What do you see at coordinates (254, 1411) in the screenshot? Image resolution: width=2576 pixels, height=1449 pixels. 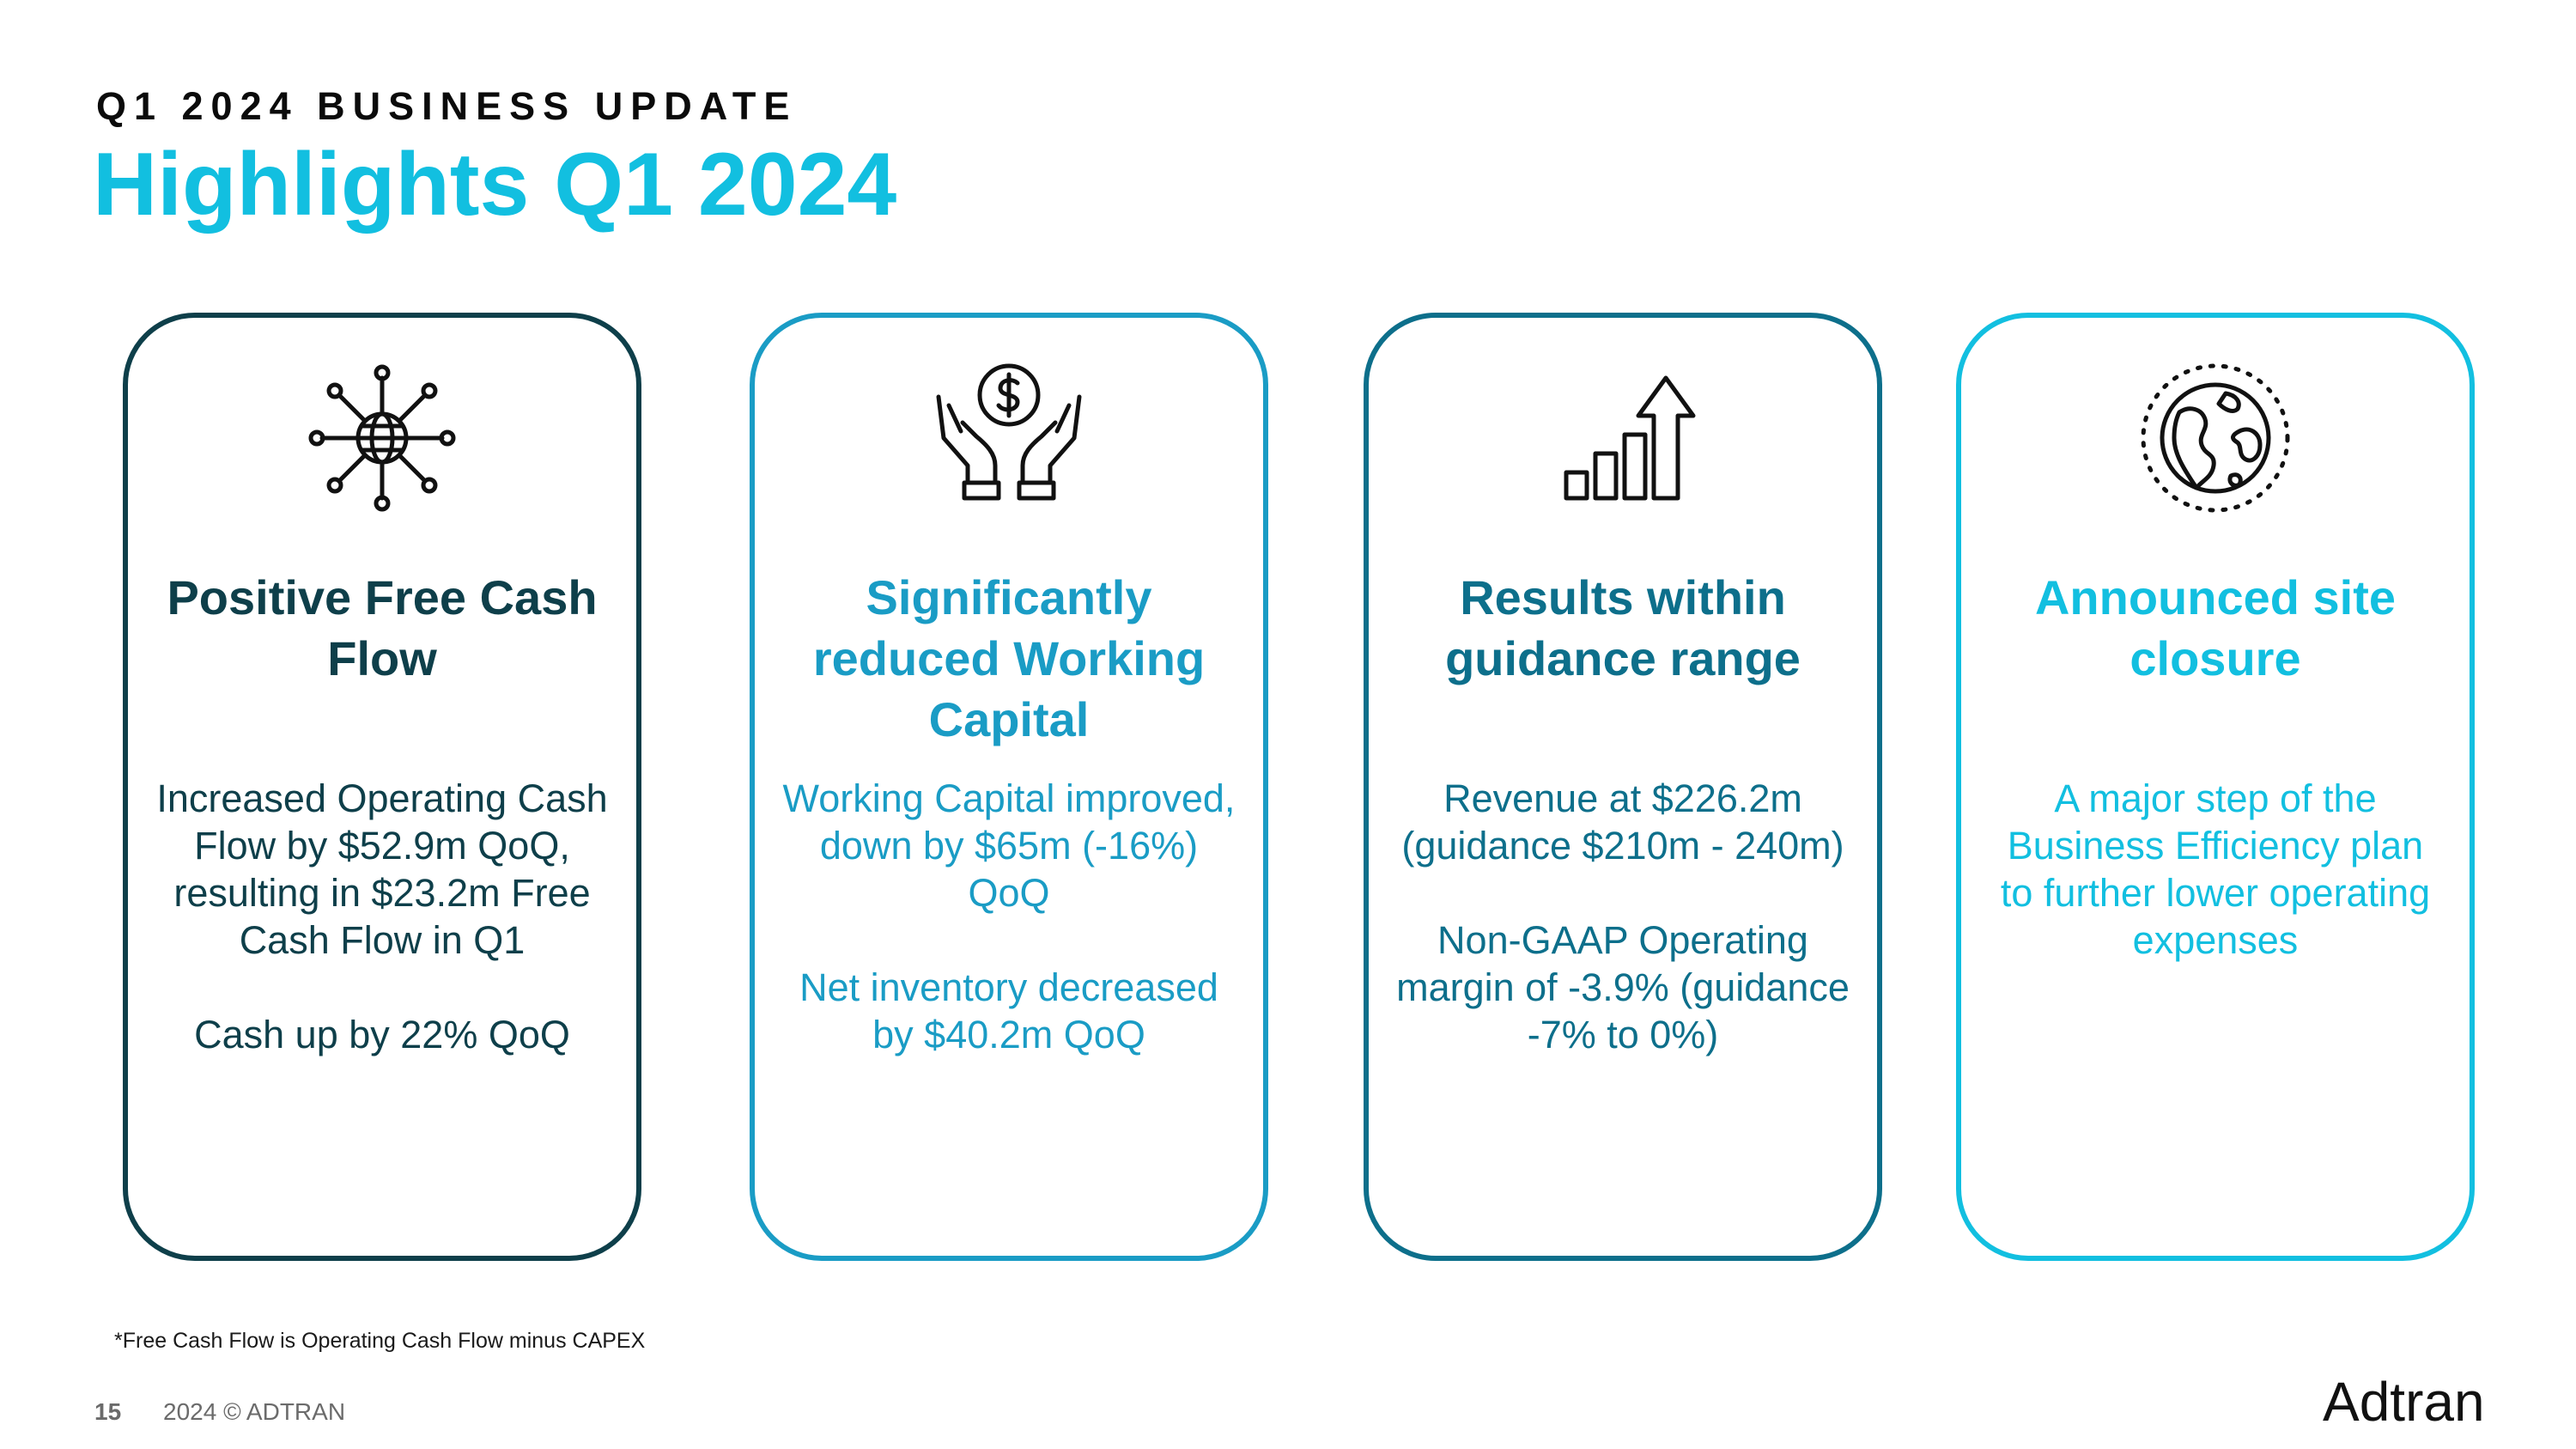 I see `copyright: 2024 © ADTRAN` at bounding box center [254, 1411].